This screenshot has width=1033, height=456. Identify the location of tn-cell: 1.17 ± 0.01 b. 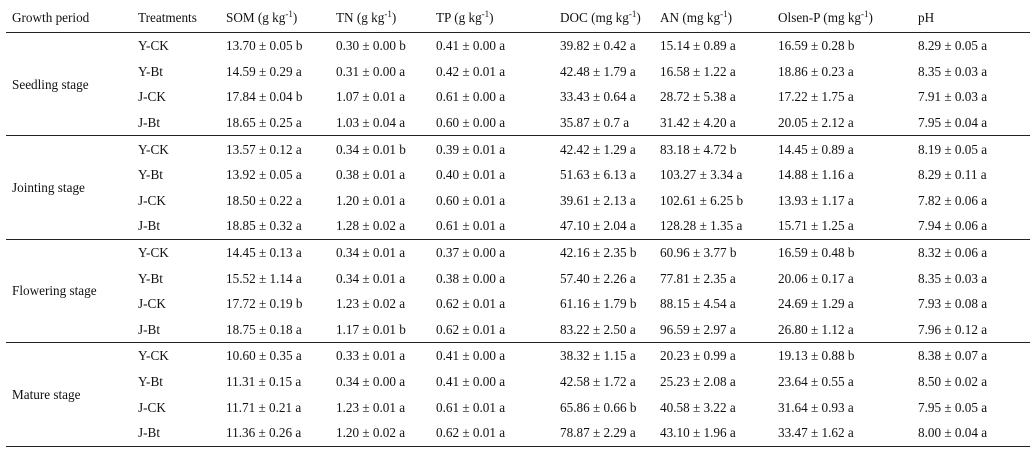
(386, 330).